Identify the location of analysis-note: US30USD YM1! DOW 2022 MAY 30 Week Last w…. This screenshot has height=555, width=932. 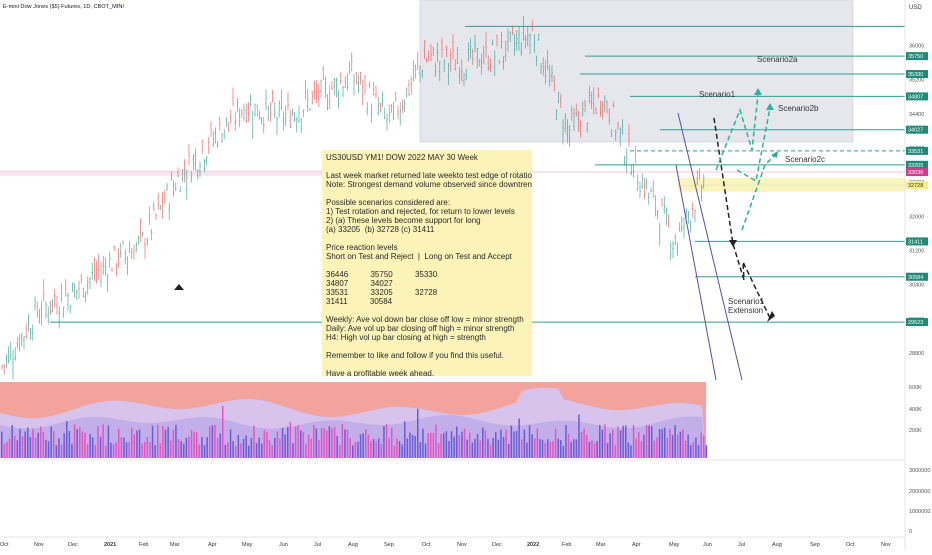
(427, 263).